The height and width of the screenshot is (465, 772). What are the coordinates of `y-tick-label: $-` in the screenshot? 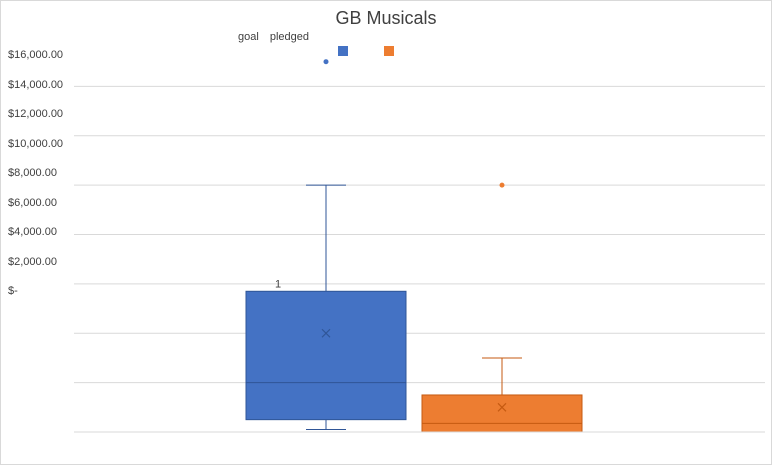 It's located at (13, 291).